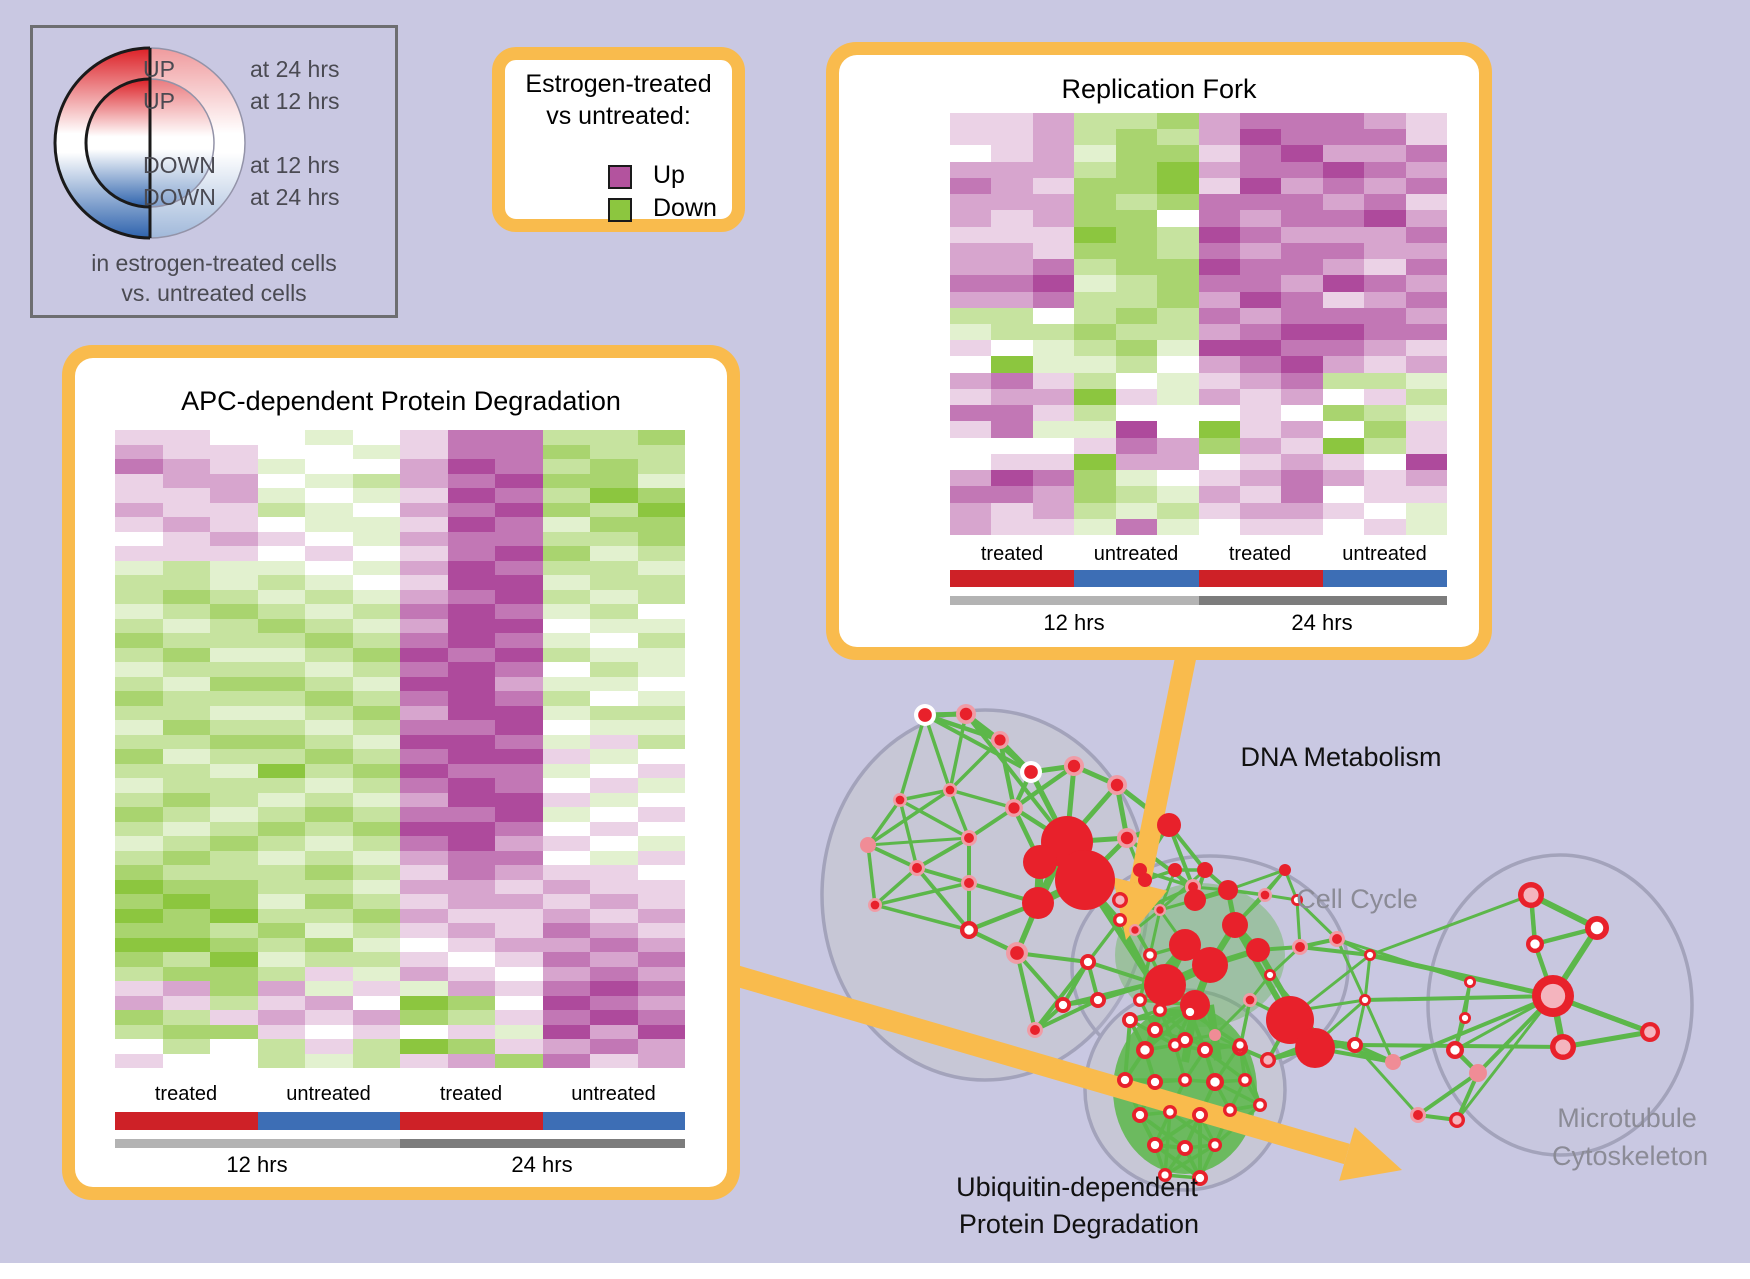 This screenshot has width=1750, height=1279. Describe the element at coordinates (1340, 757) in the screenshot. I see `network-cluster-label: DNA Metabolism` at that location.